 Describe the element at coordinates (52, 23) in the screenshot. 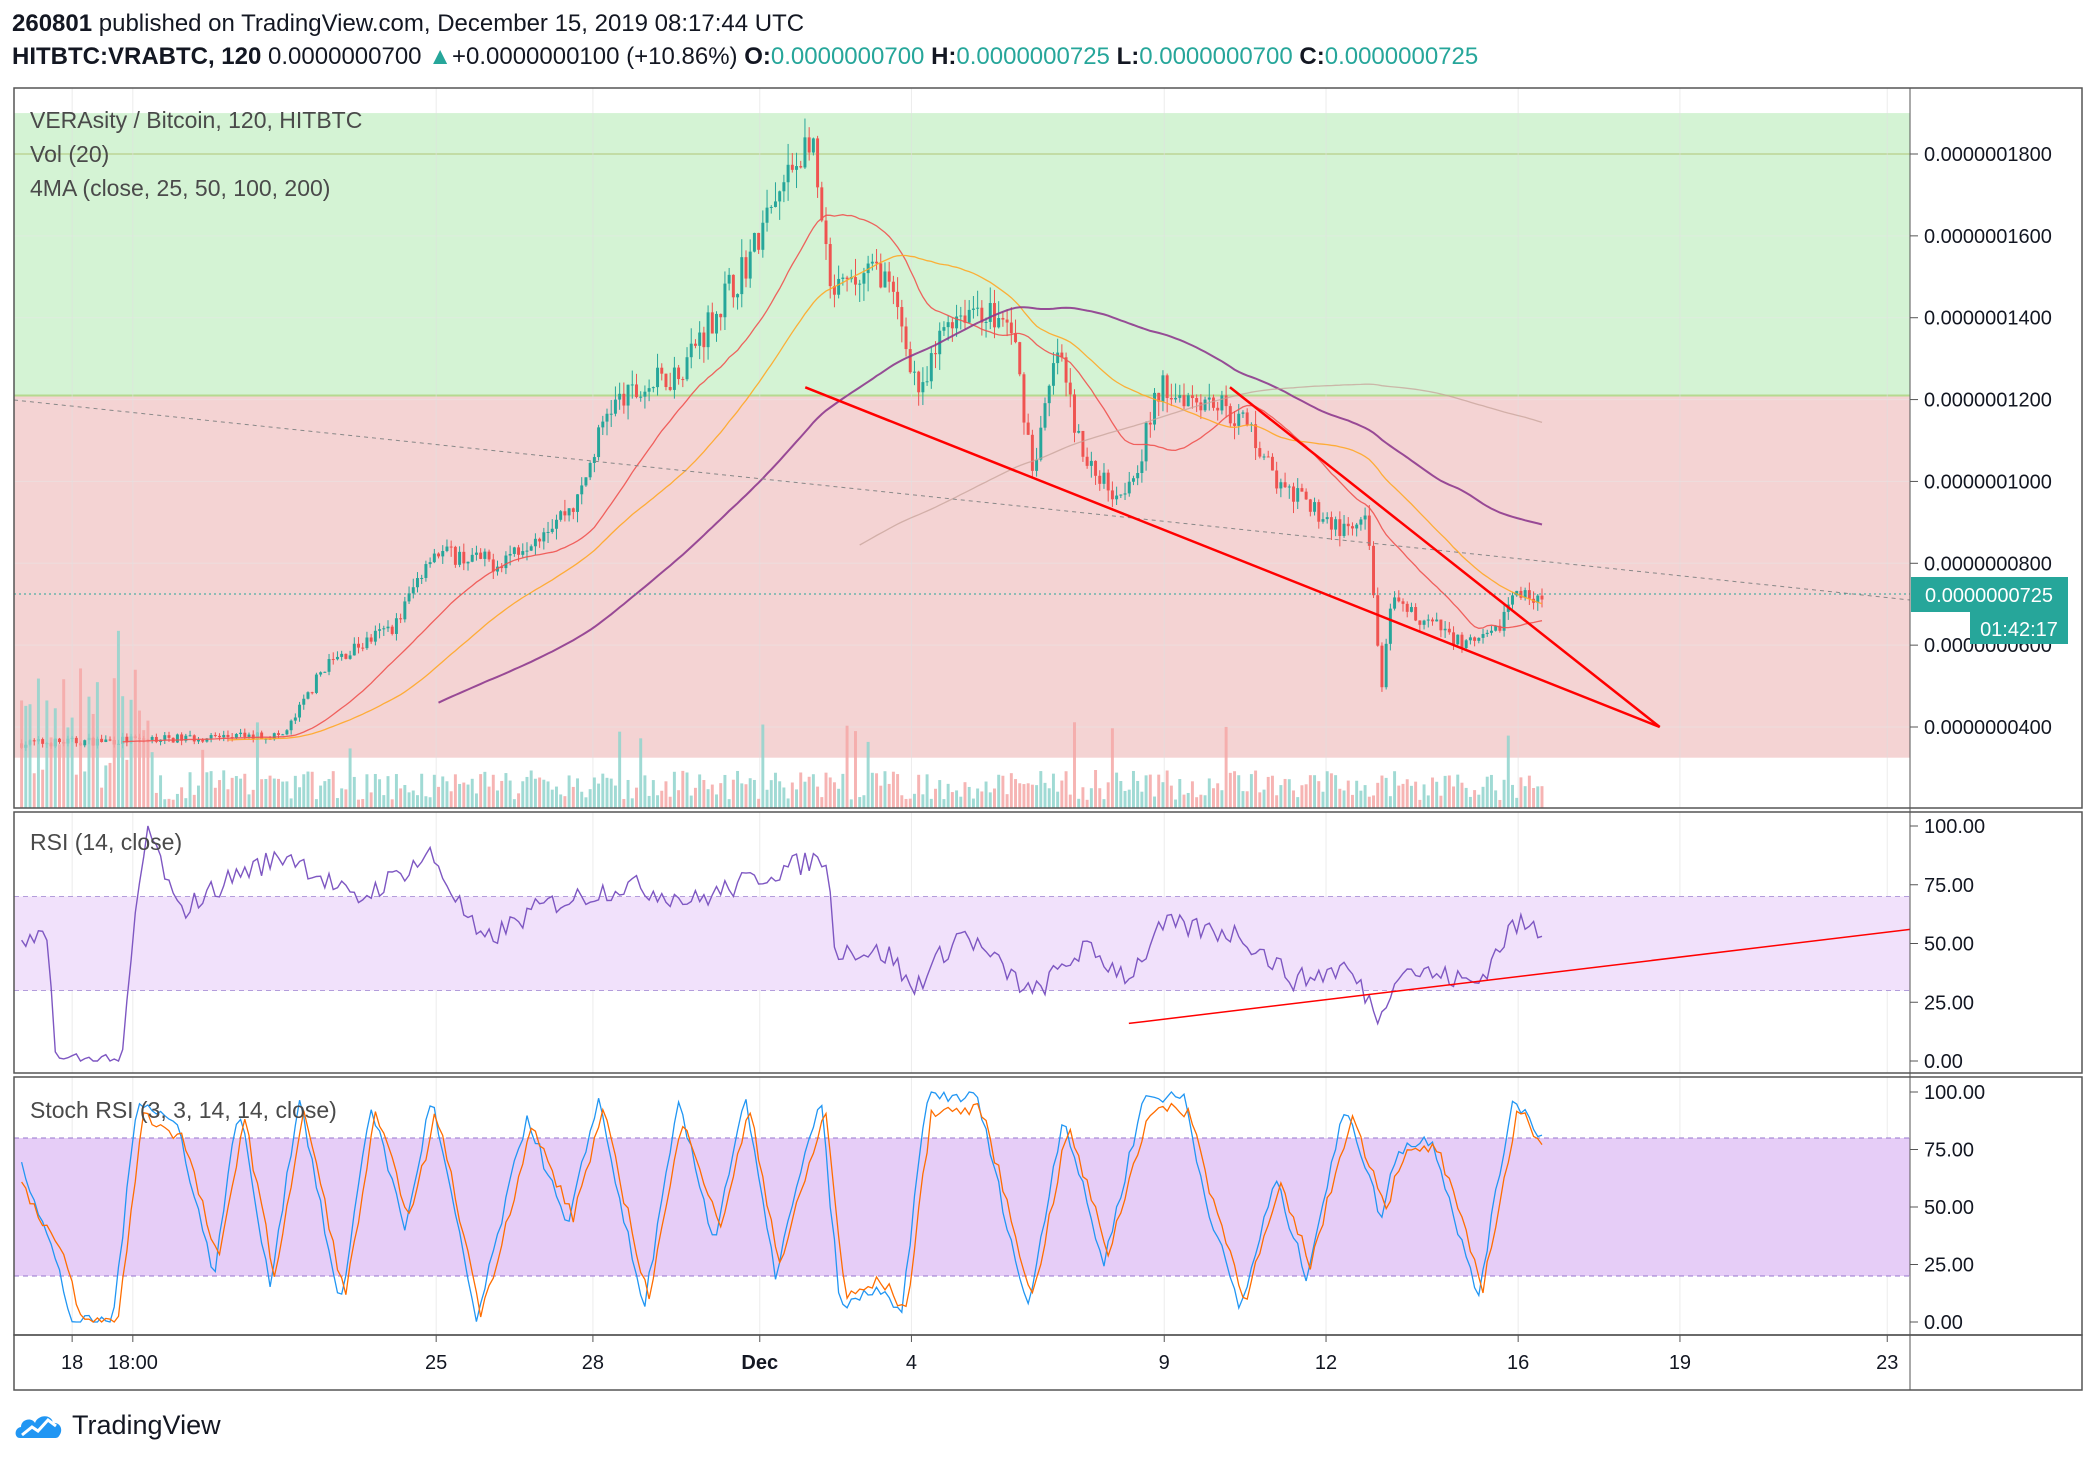

I see `author-name: 260801` at that location.